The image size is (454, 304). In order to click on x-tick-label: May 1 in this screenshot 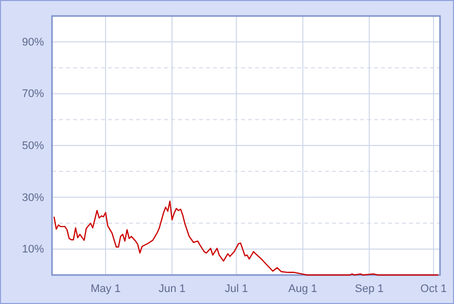, I will do `click(105, 288)`.